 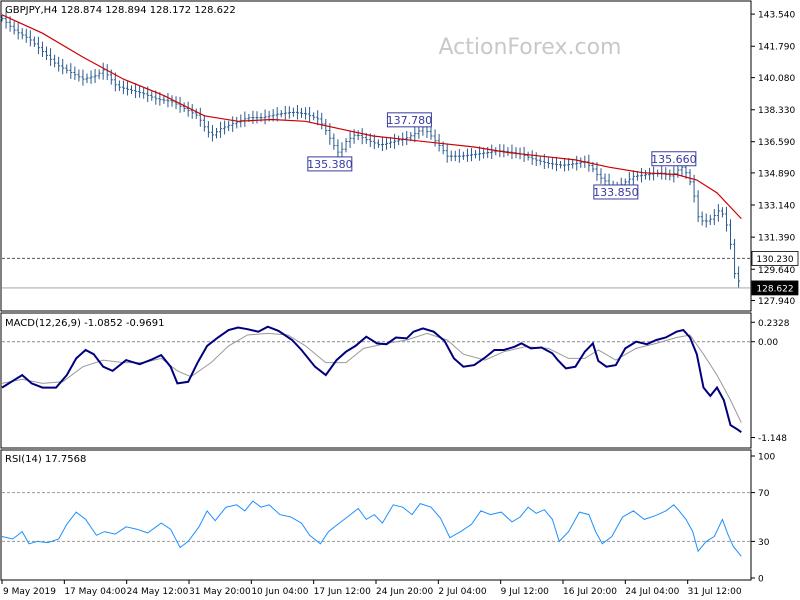 I want to click on x-axis-tick-label: 24 Jul 04:00, so click(x=652, y=592).